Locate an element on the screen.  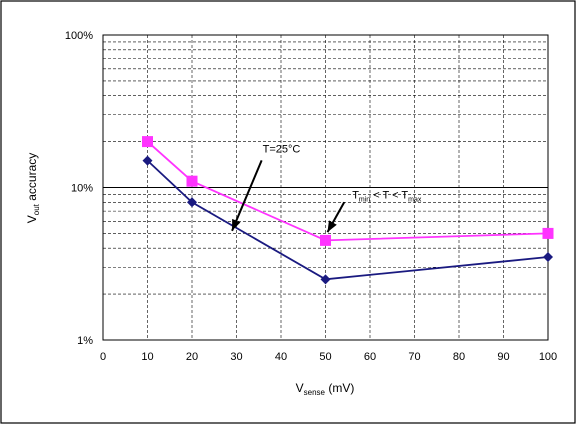
x-tick-label: 20 is located at coordinates (192, 357).